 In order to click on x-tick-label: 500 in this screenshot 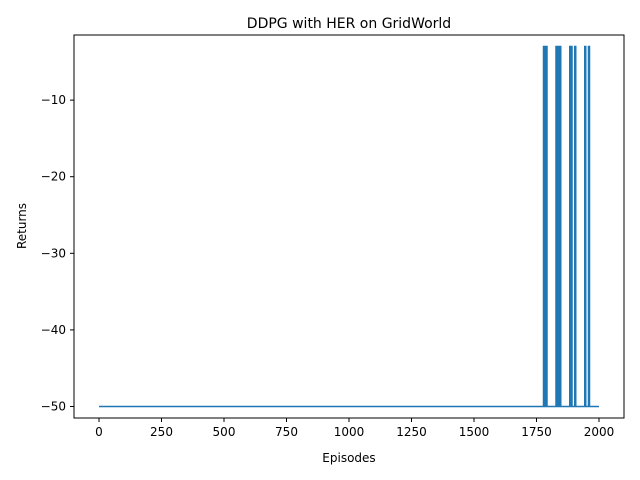, I will do `click(224, 432)`.